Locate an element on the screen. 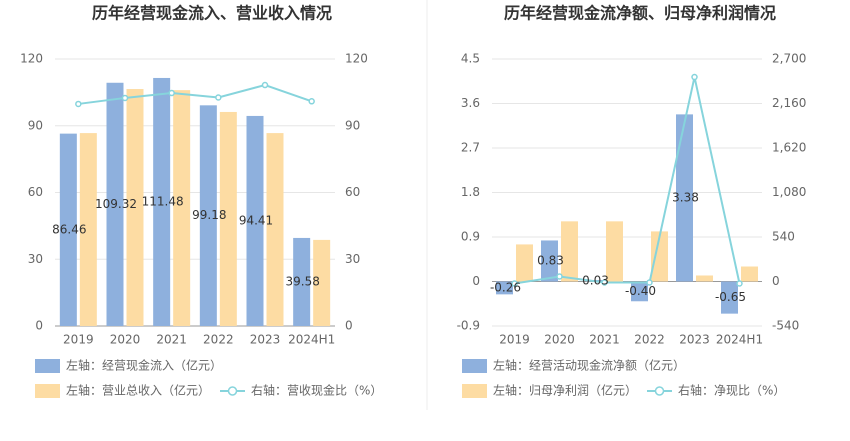  y2-tick-label: 1,620 is located at coordinates (789, 148).